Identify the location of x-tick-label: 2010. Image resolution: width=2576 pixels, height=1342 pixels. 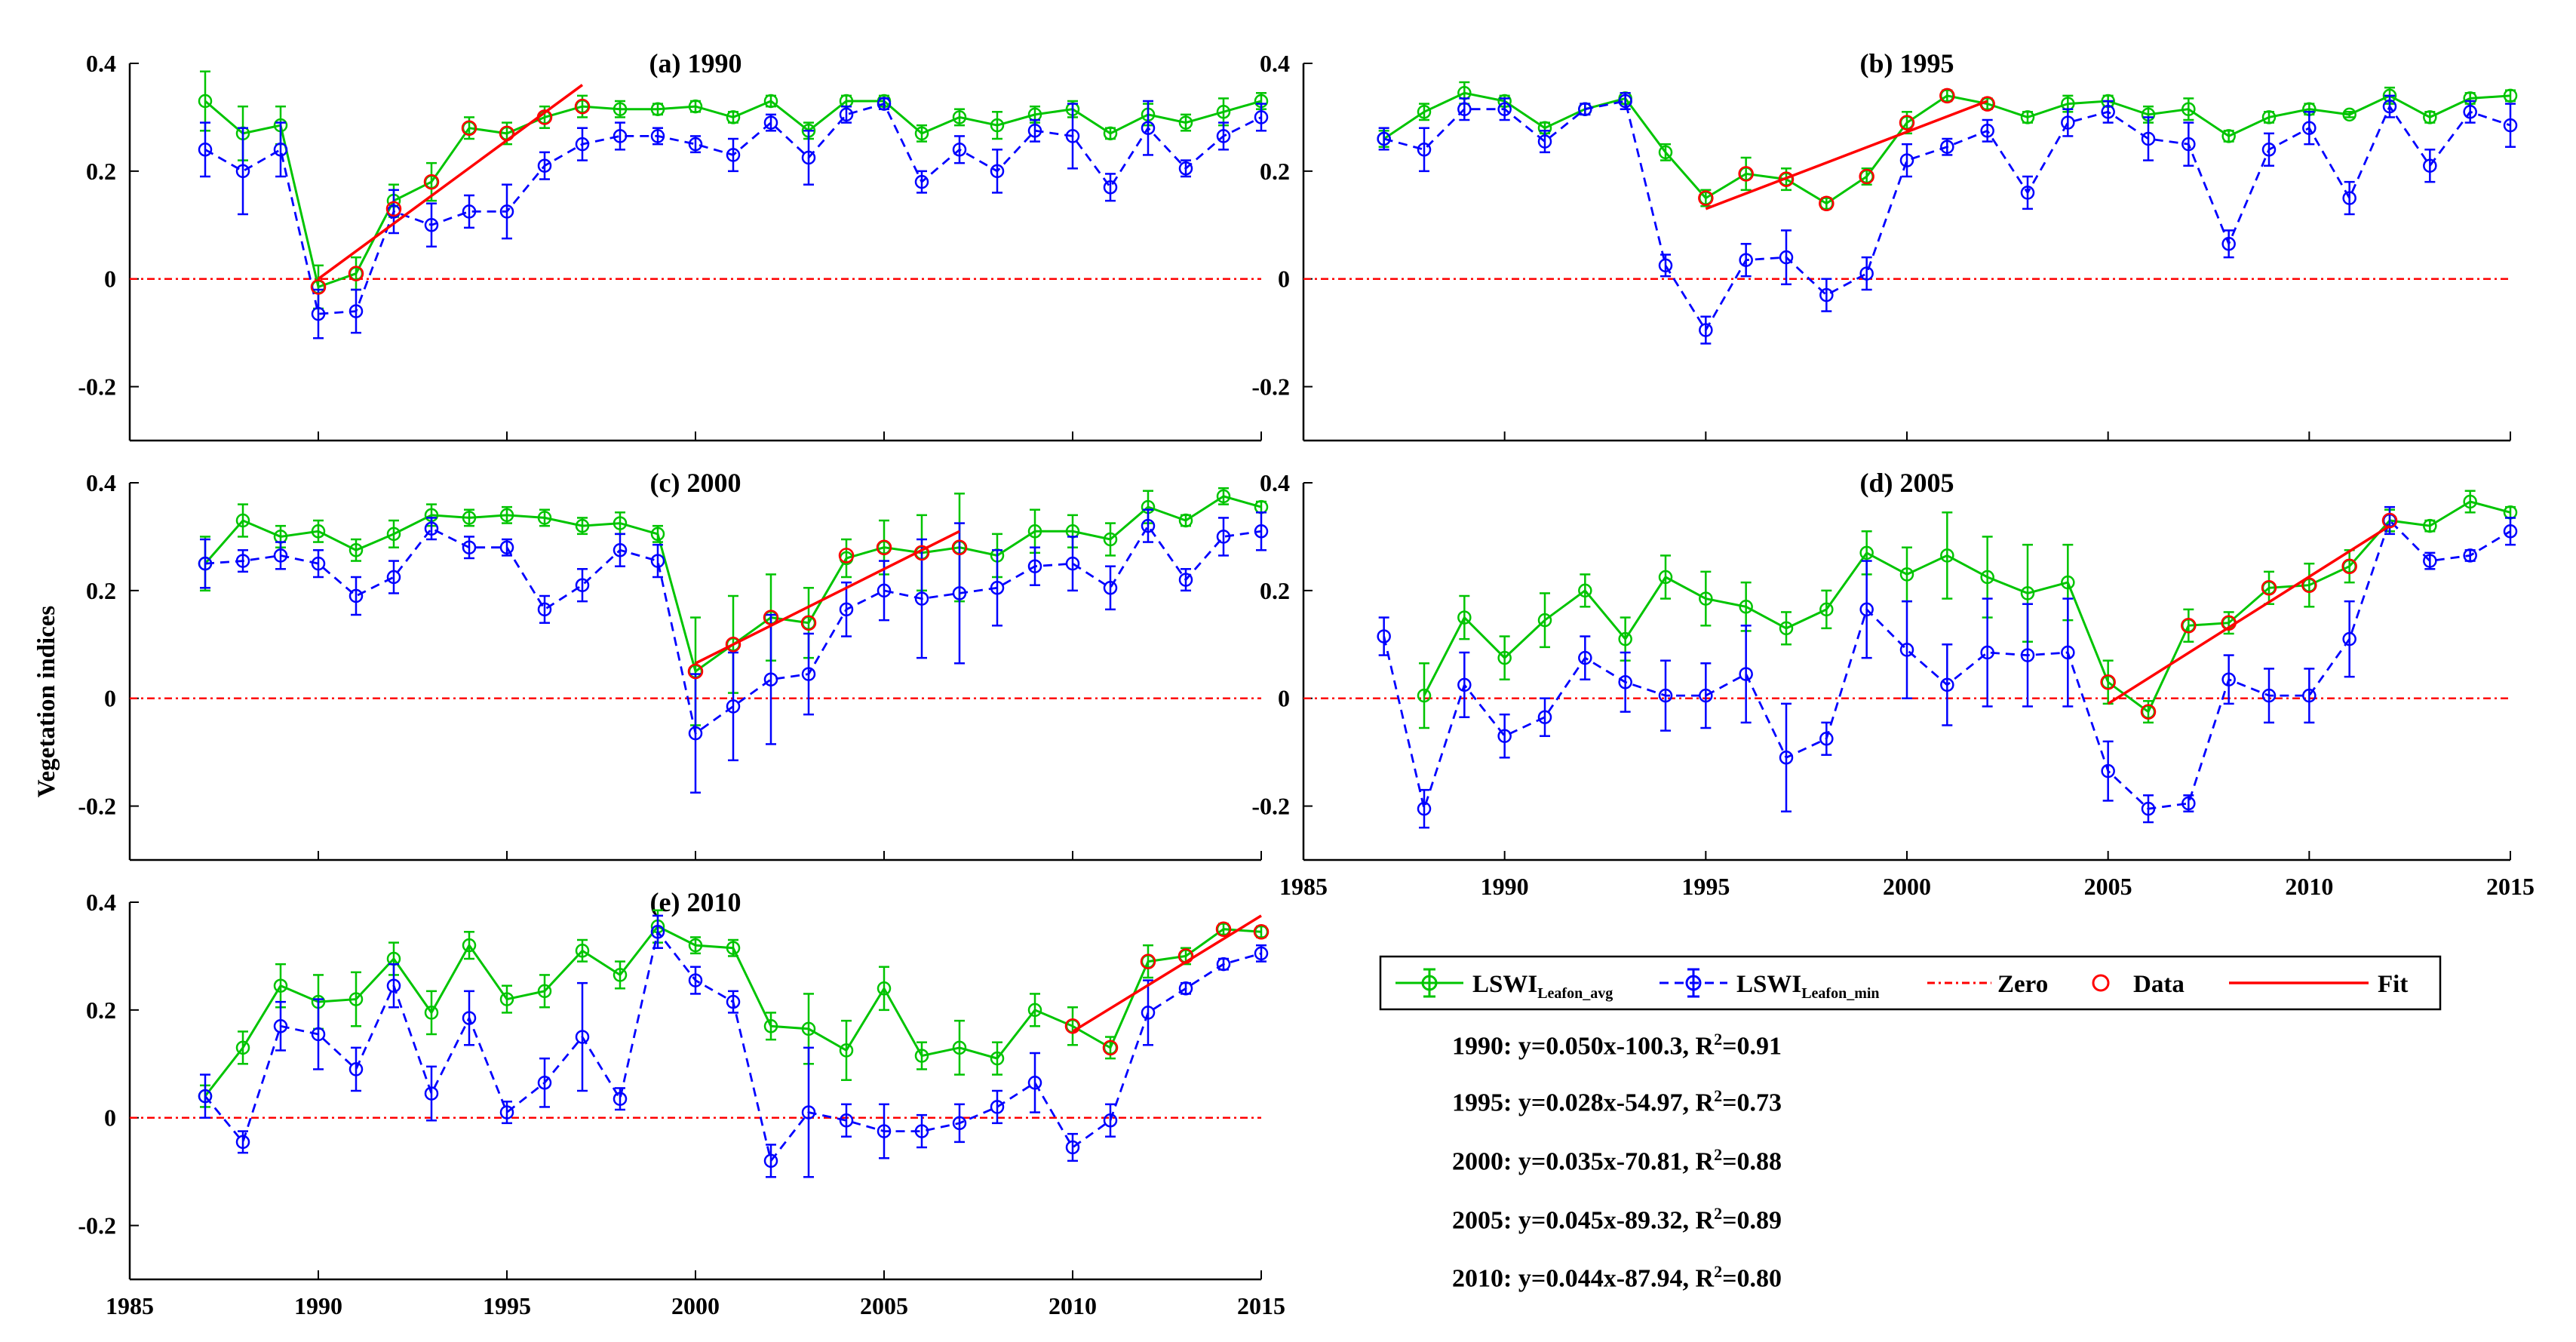
(1073, 1305).